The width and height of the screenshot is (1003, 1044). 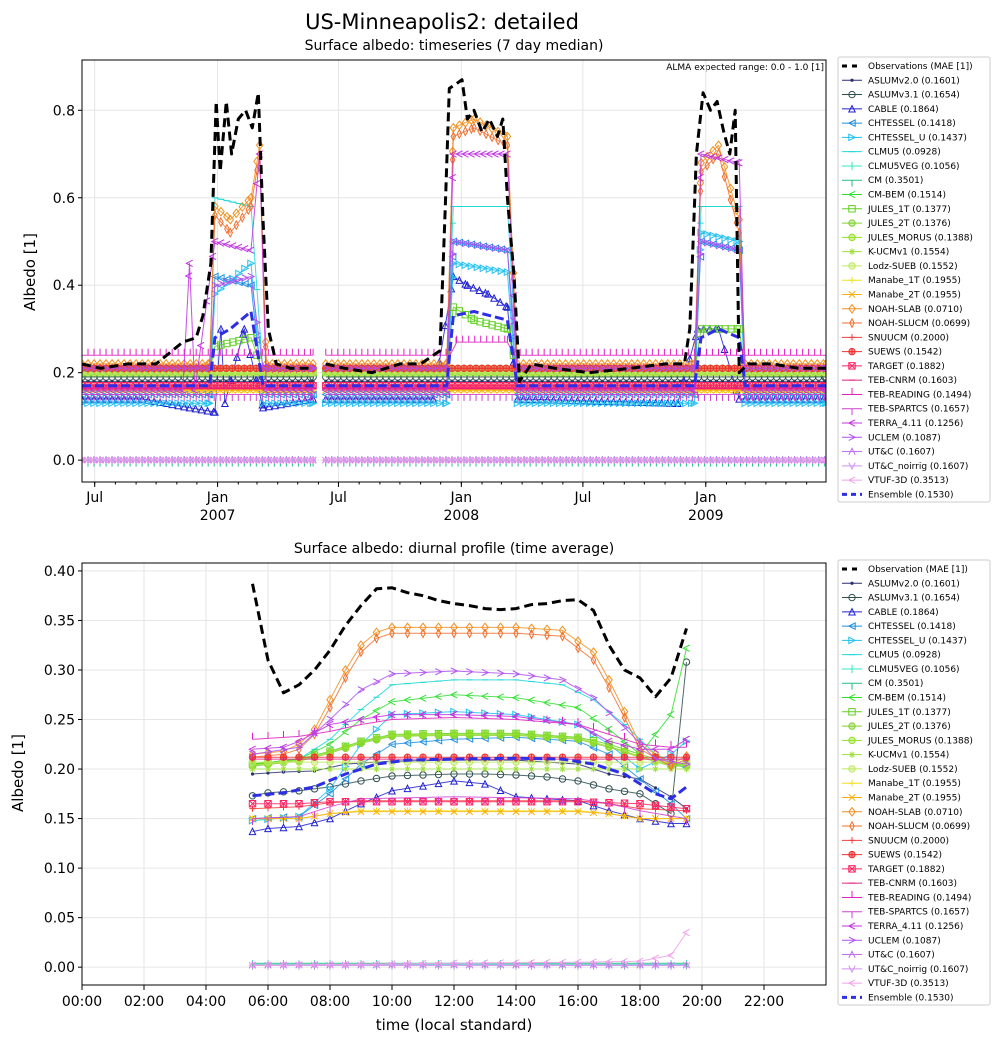 I want to click on diurnal-series-manabe-2t-0-1955, so click(x=469, y=815).